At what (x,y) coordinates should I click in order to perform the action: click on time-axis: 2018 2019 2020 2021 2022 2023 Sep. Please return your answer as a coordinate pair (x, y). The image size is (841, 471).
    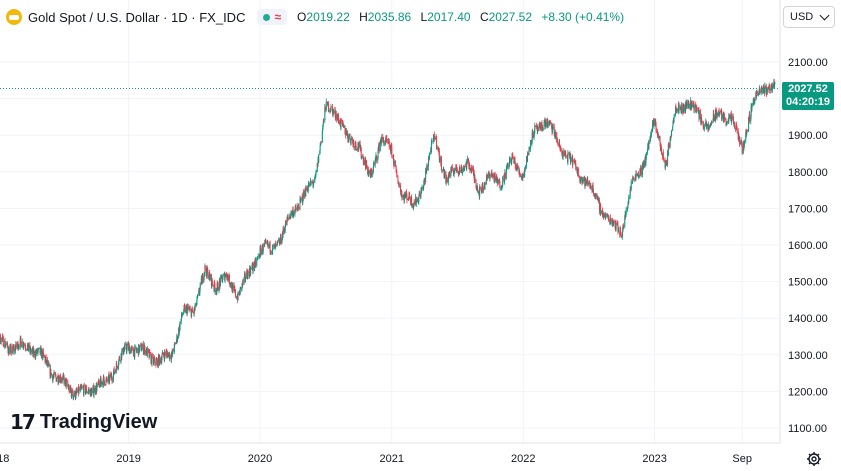
    Looking at the image, I should click on (376, 459).